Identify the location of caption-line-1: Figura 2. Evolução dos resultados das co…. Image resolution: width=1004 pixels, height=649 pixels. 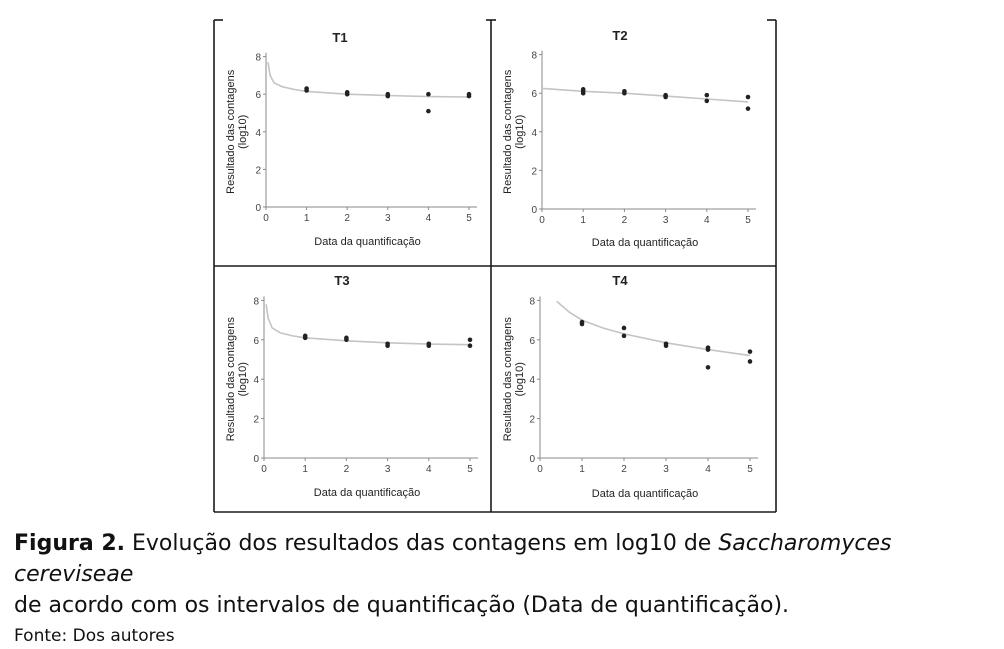
(504, 559).